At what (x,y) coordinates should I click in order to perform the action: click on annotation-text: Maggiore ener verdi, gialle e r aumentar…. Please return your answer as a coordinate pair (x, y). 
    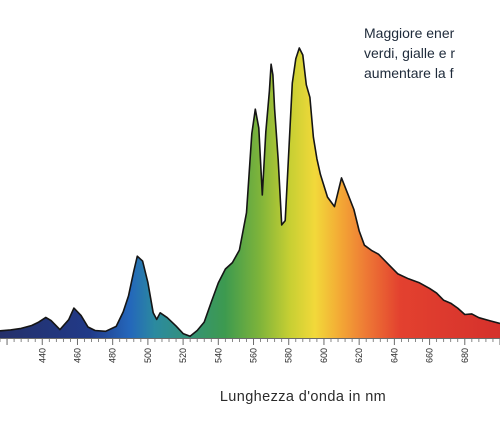
    Looking at the image, I should click on (409, 53).